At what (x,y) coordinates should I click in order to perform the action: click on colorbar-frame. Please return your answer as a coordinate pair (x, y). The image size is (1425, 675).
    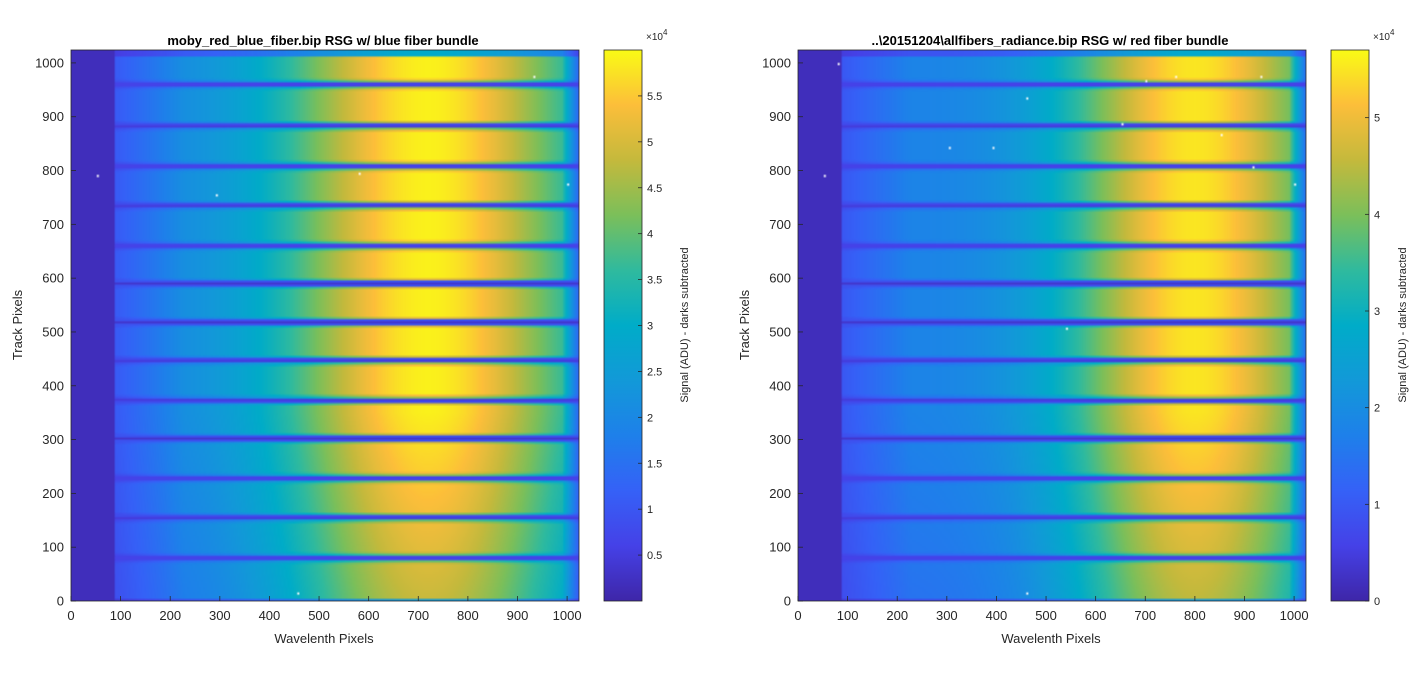
    Looking at the image, I should click on (1350, 325).